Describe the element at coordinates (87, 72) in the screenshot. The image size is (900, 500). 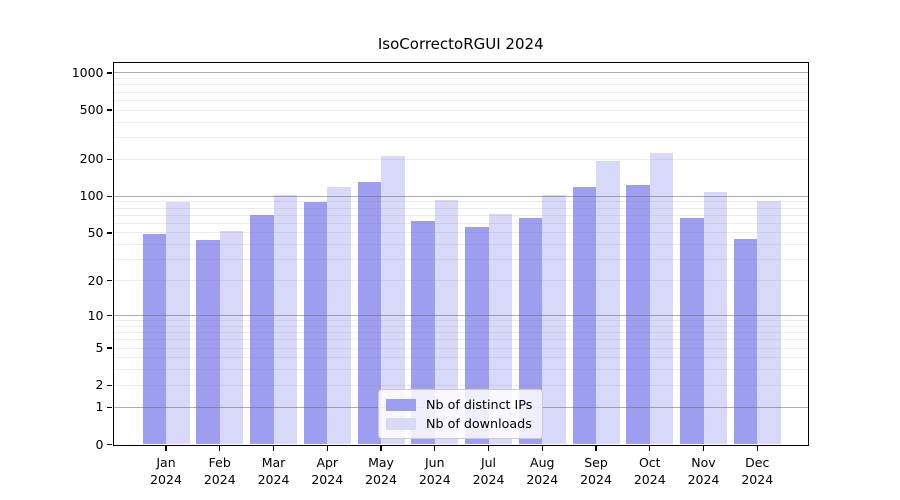
I see `y-tick-label: 1000` at that location.